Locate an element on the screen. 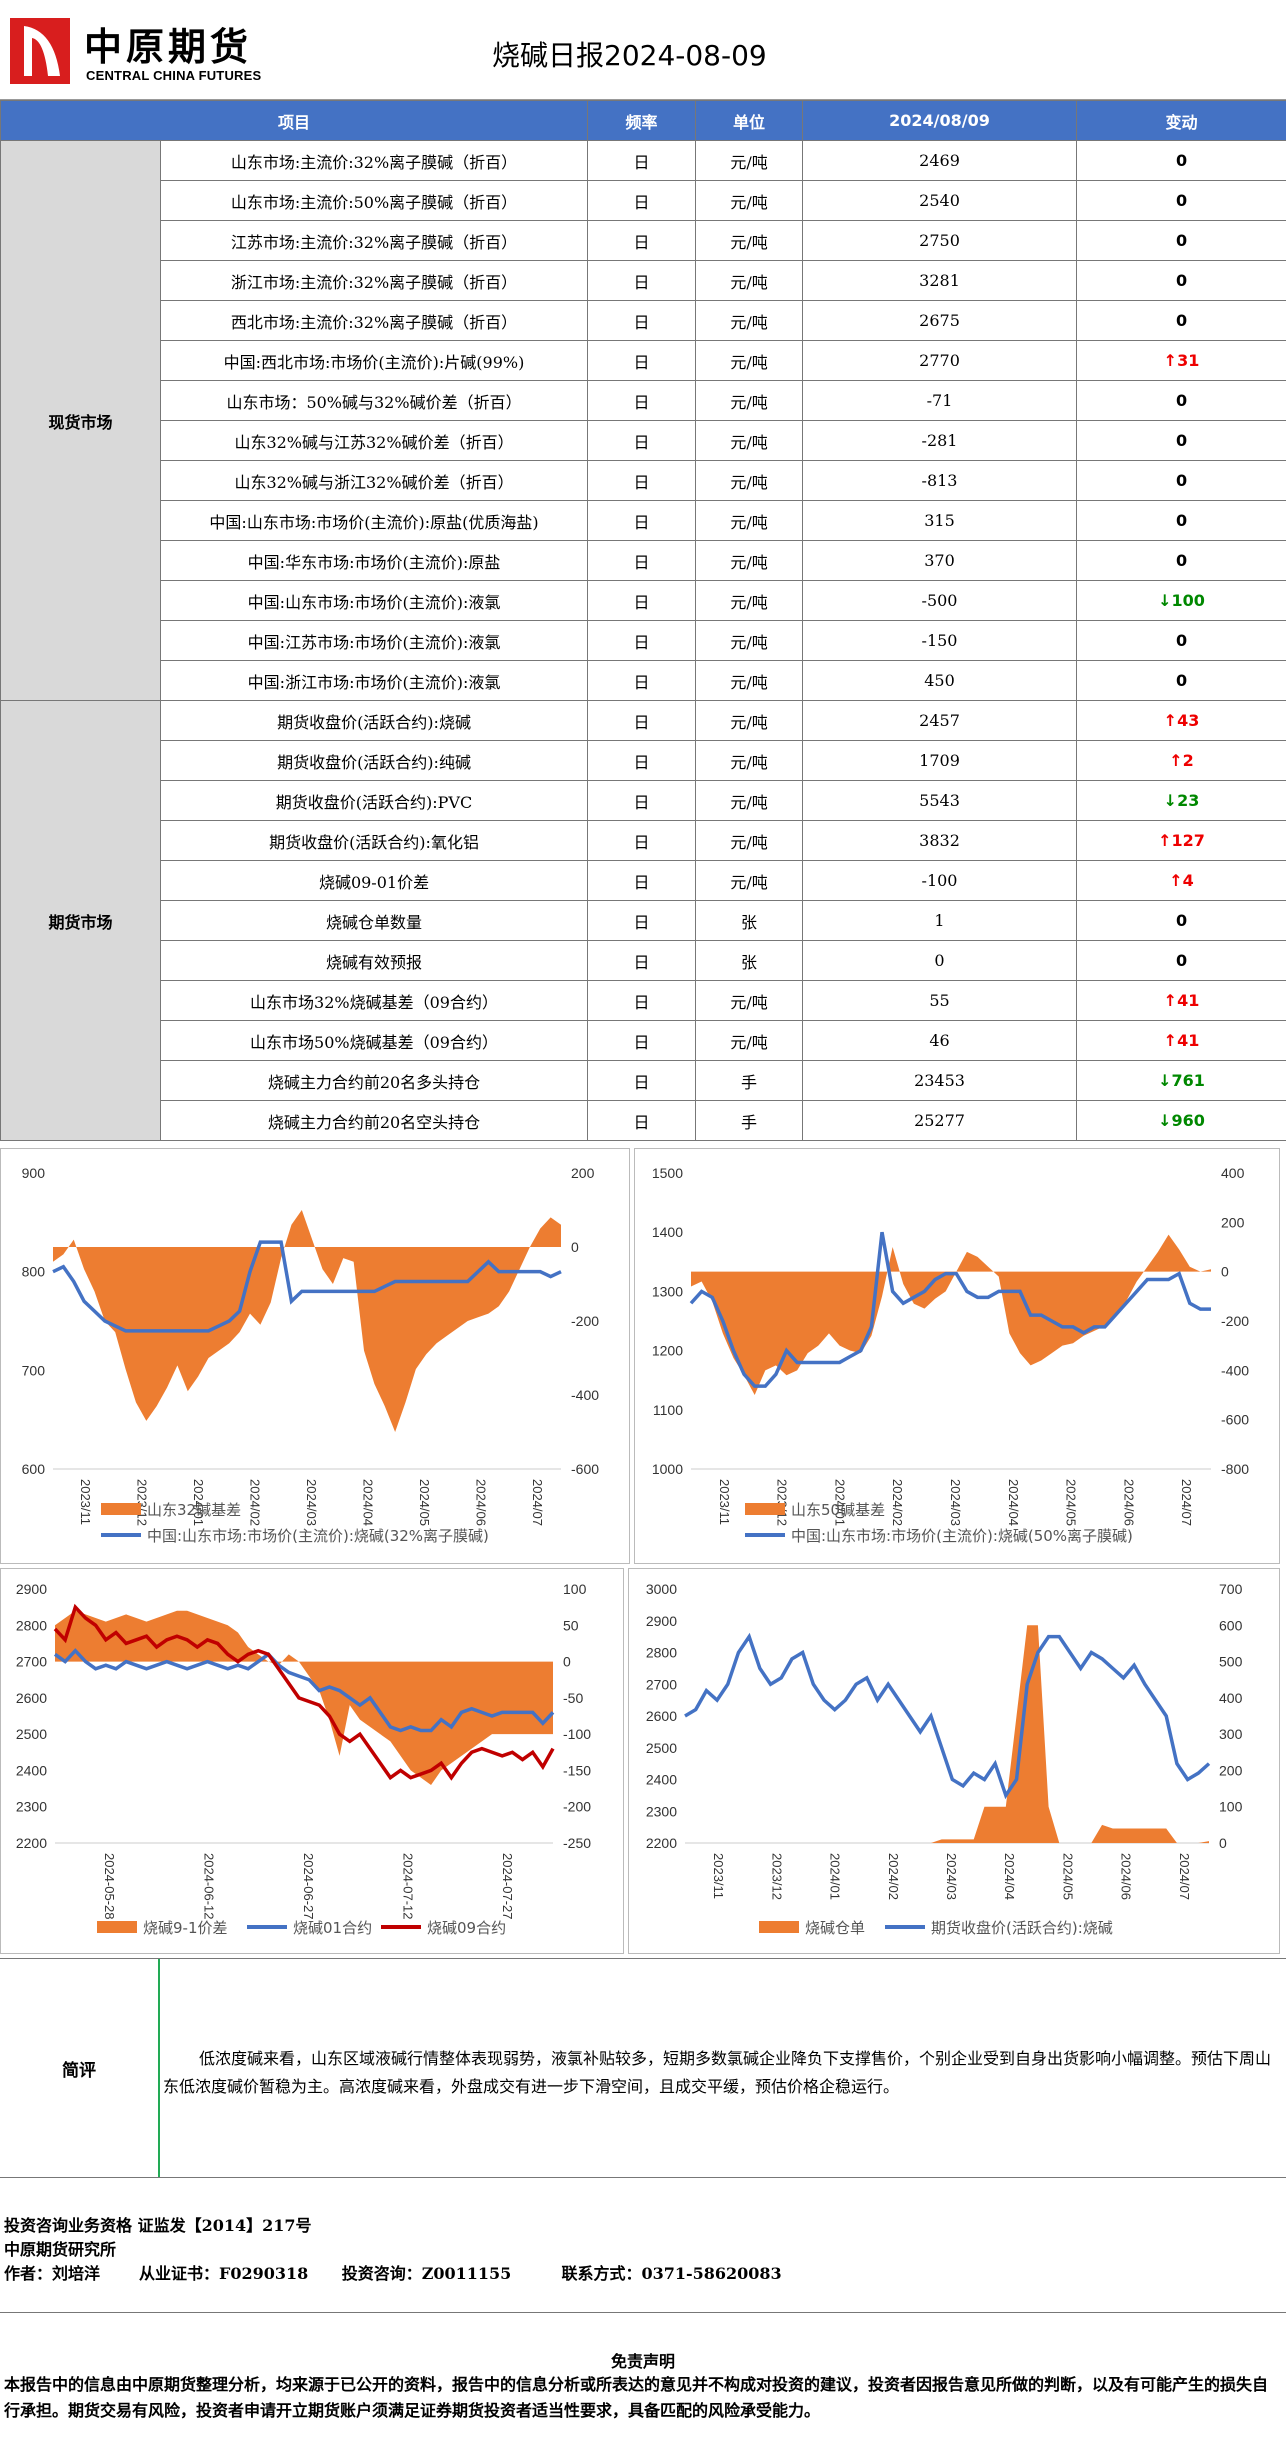  table-header-row: 项目 频率 单位 2024/08/09 变动 is located at coordinates (643, 120).